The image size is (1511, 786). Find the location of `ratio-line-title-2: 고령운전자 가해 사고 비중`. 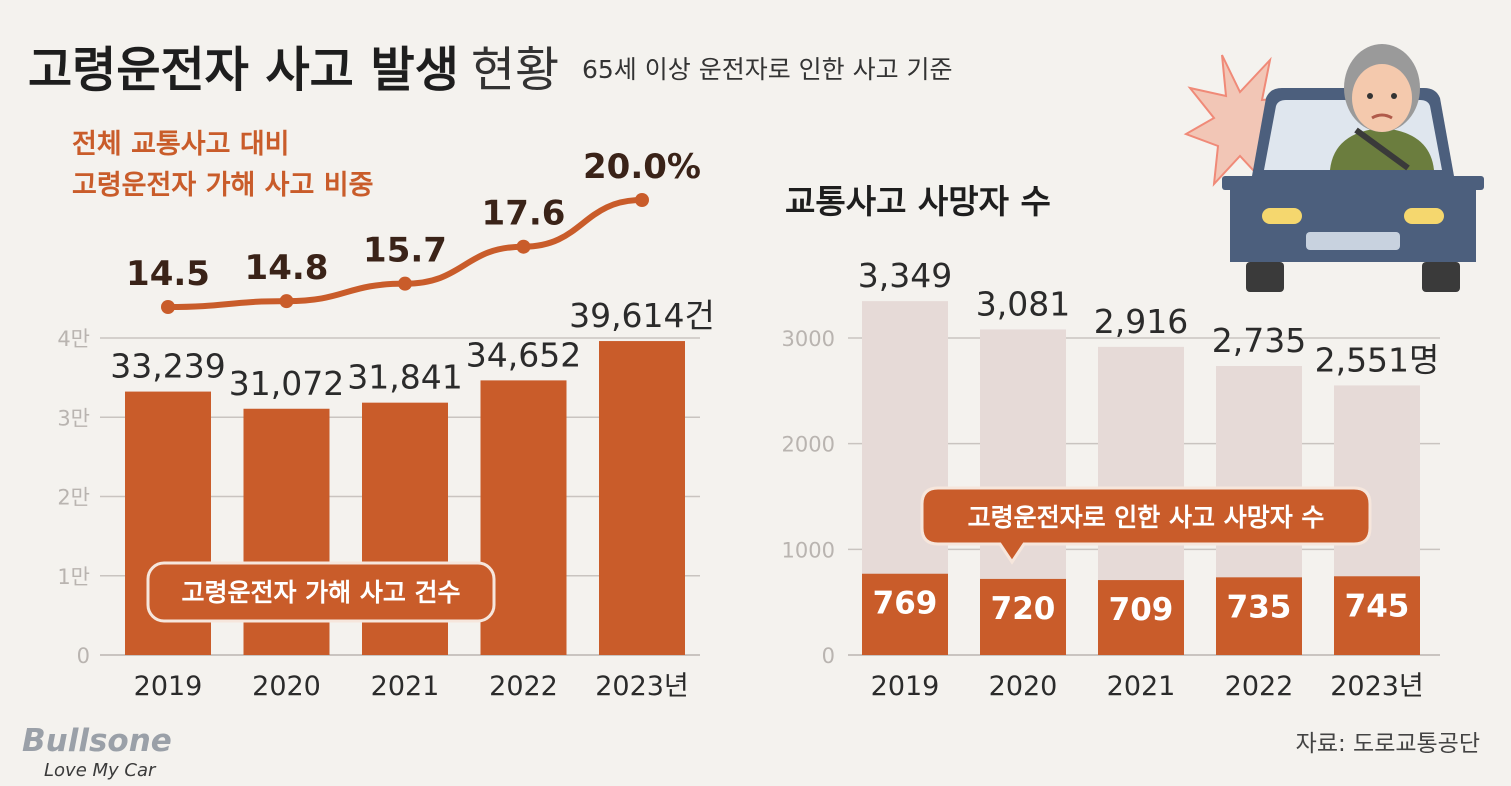

ratio-line-title-2: 고령운전자 가해 사고 비중 is located at coordinates (222, 185).